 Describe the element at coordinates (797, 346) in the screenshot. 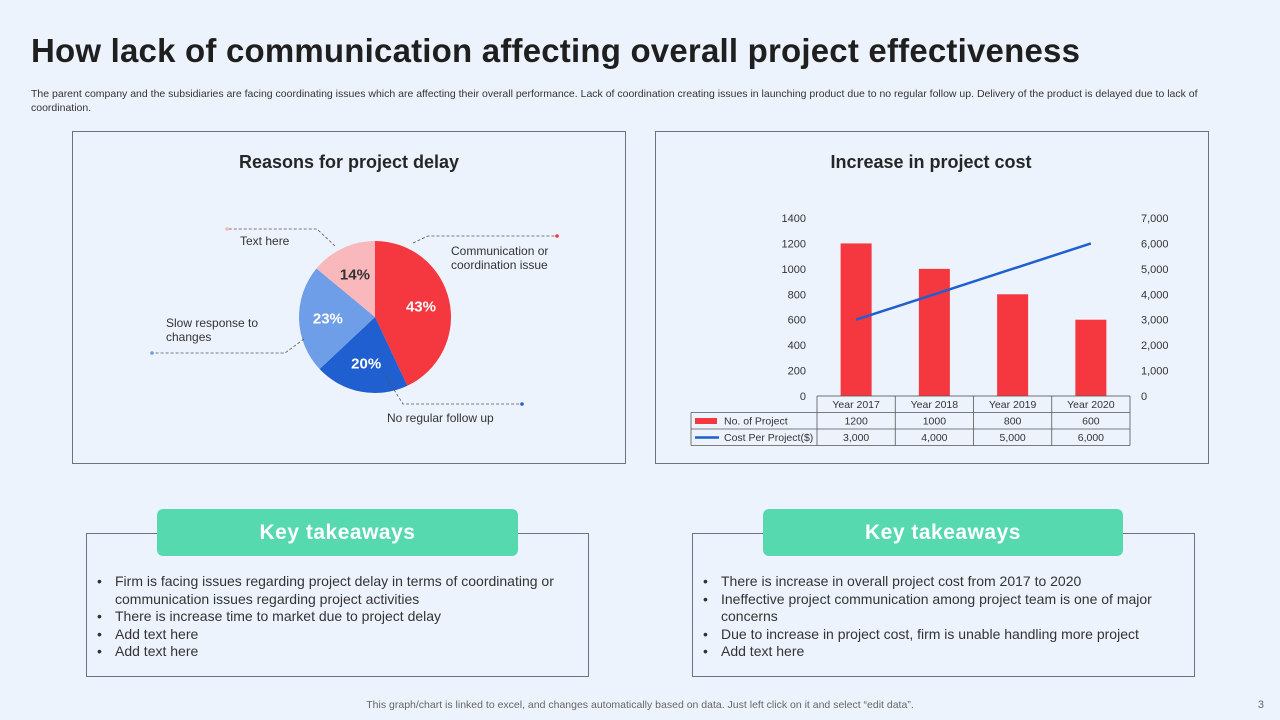

I see `y-left-tick-label: 400` at that location.